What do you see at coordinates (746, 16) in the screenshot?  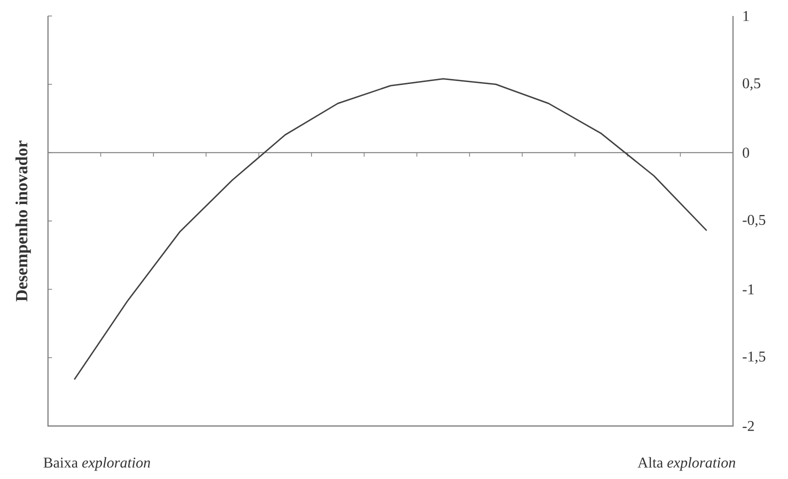 I see `y-tick-label: 1` at bounding box center [746, 16].